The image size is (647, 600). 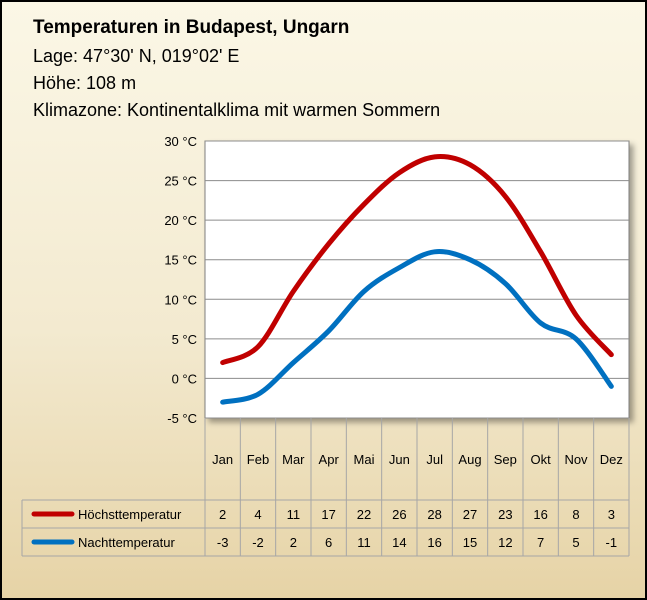 What do you see at coordinates (258, 542) in the screenshot?
I see `data-label: -2` at bounding box center [258, 542].